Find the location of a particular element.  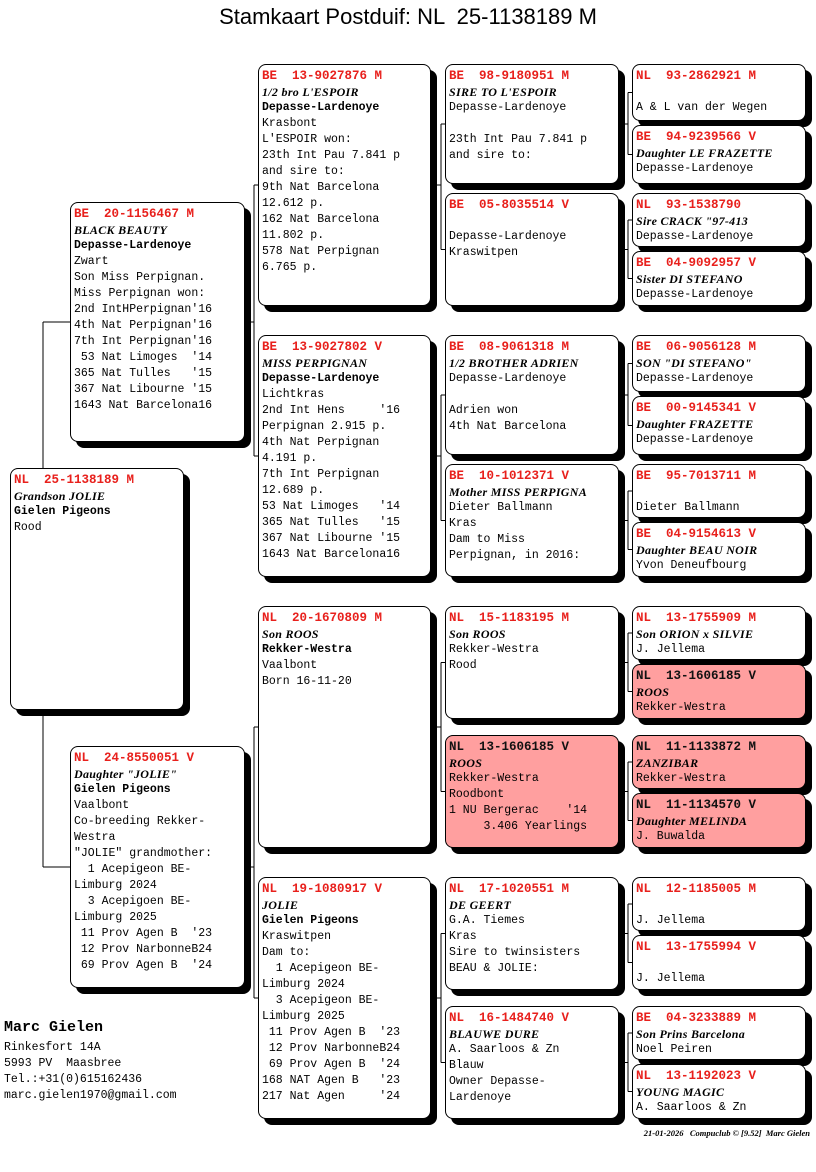

info-line: Adrien won is located at coordinates (484, 410).